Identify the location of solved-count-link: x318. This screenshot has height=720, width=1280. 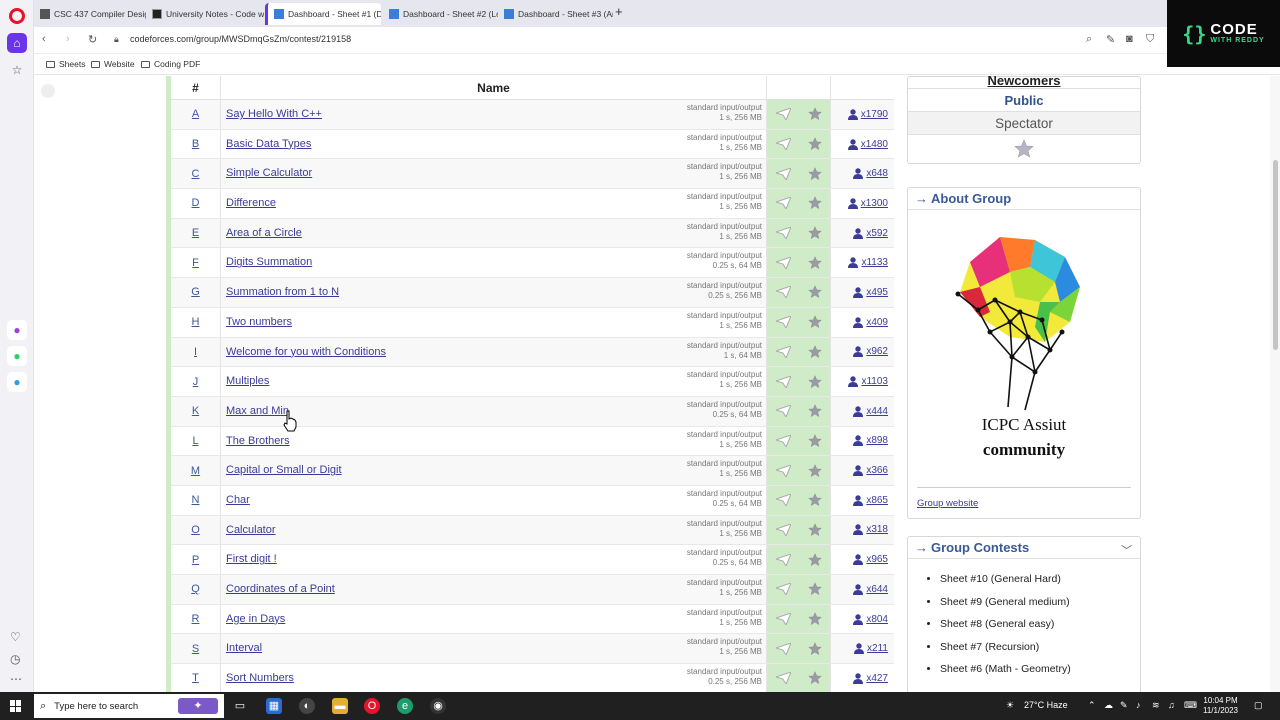
(877, 530).